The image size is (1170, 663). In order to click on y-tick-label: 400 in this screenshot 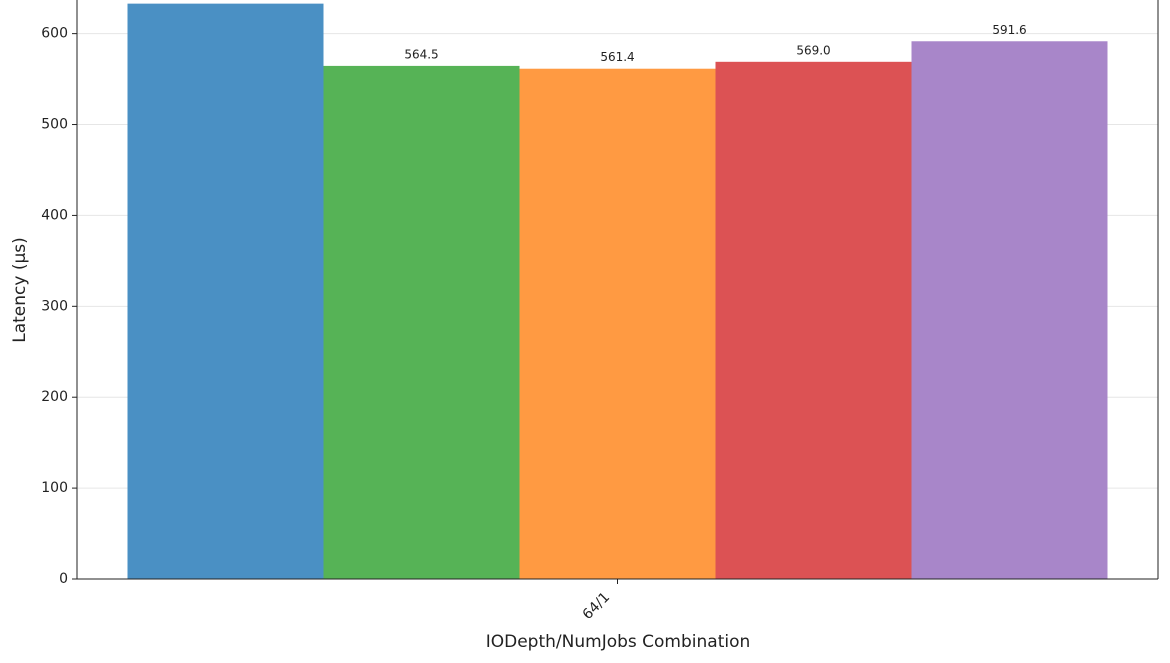, I will do `click(54, 215)`.